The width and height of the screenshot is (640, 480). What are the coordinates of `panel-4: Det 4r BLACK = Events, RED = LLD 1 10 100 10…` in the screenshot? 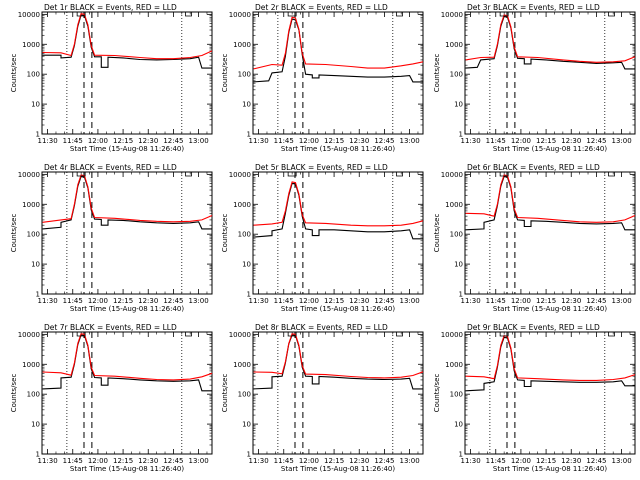 It's located at (111, 238).